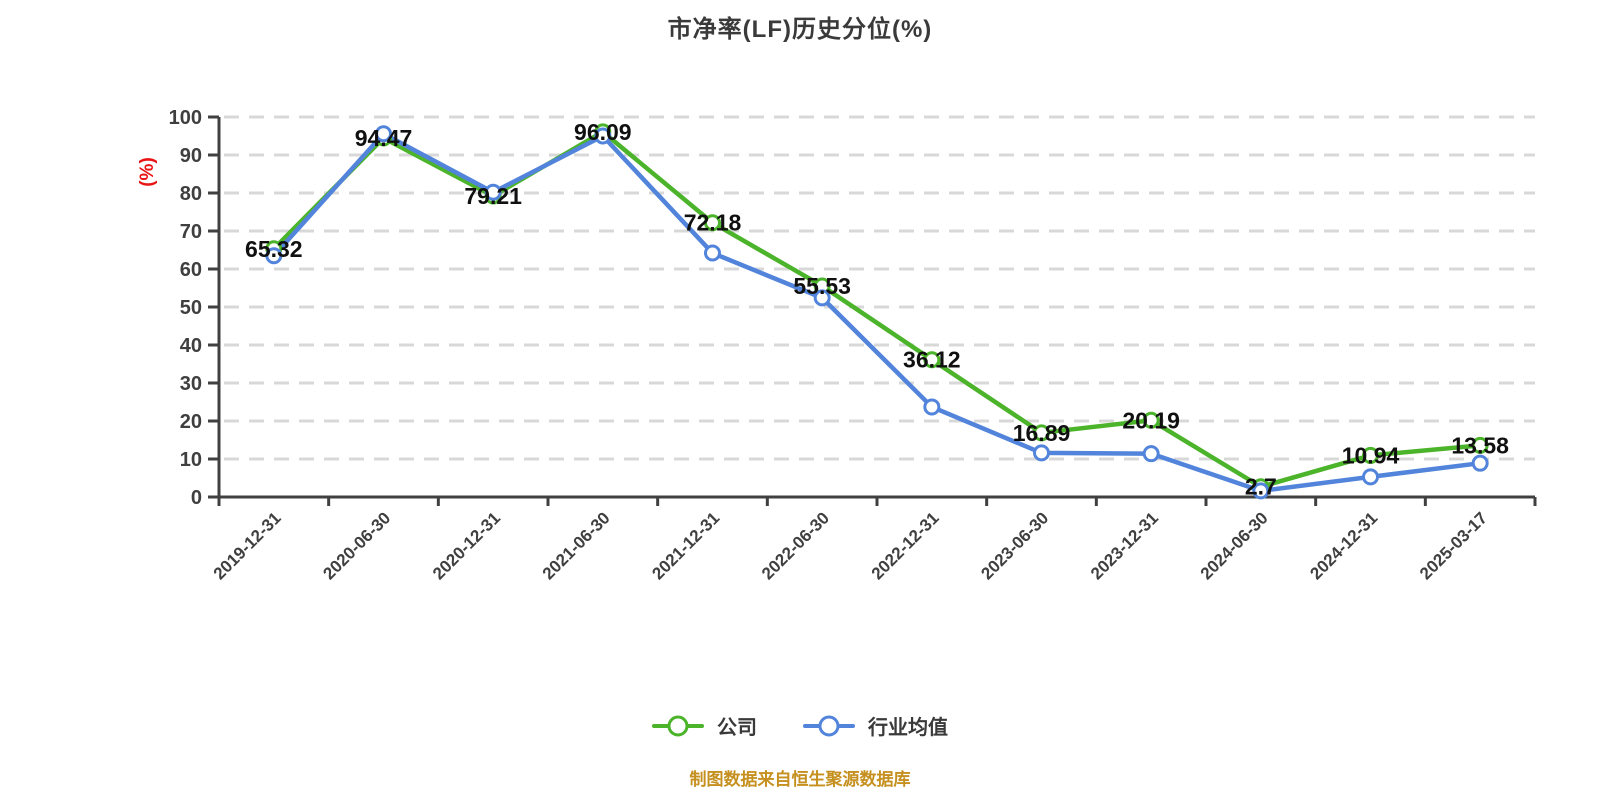 This screenshot has height=800, width=1600. I want to click on legend-dot-industry-icon, so click(829, 725).